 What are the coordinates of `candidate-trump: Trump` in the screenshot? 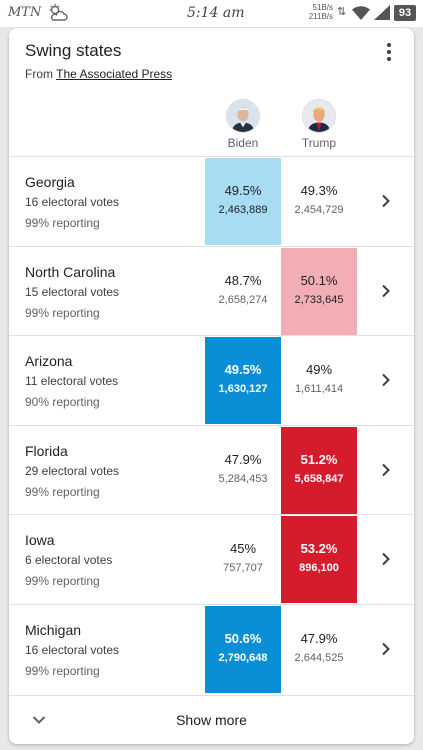 It's located at (319, 124).